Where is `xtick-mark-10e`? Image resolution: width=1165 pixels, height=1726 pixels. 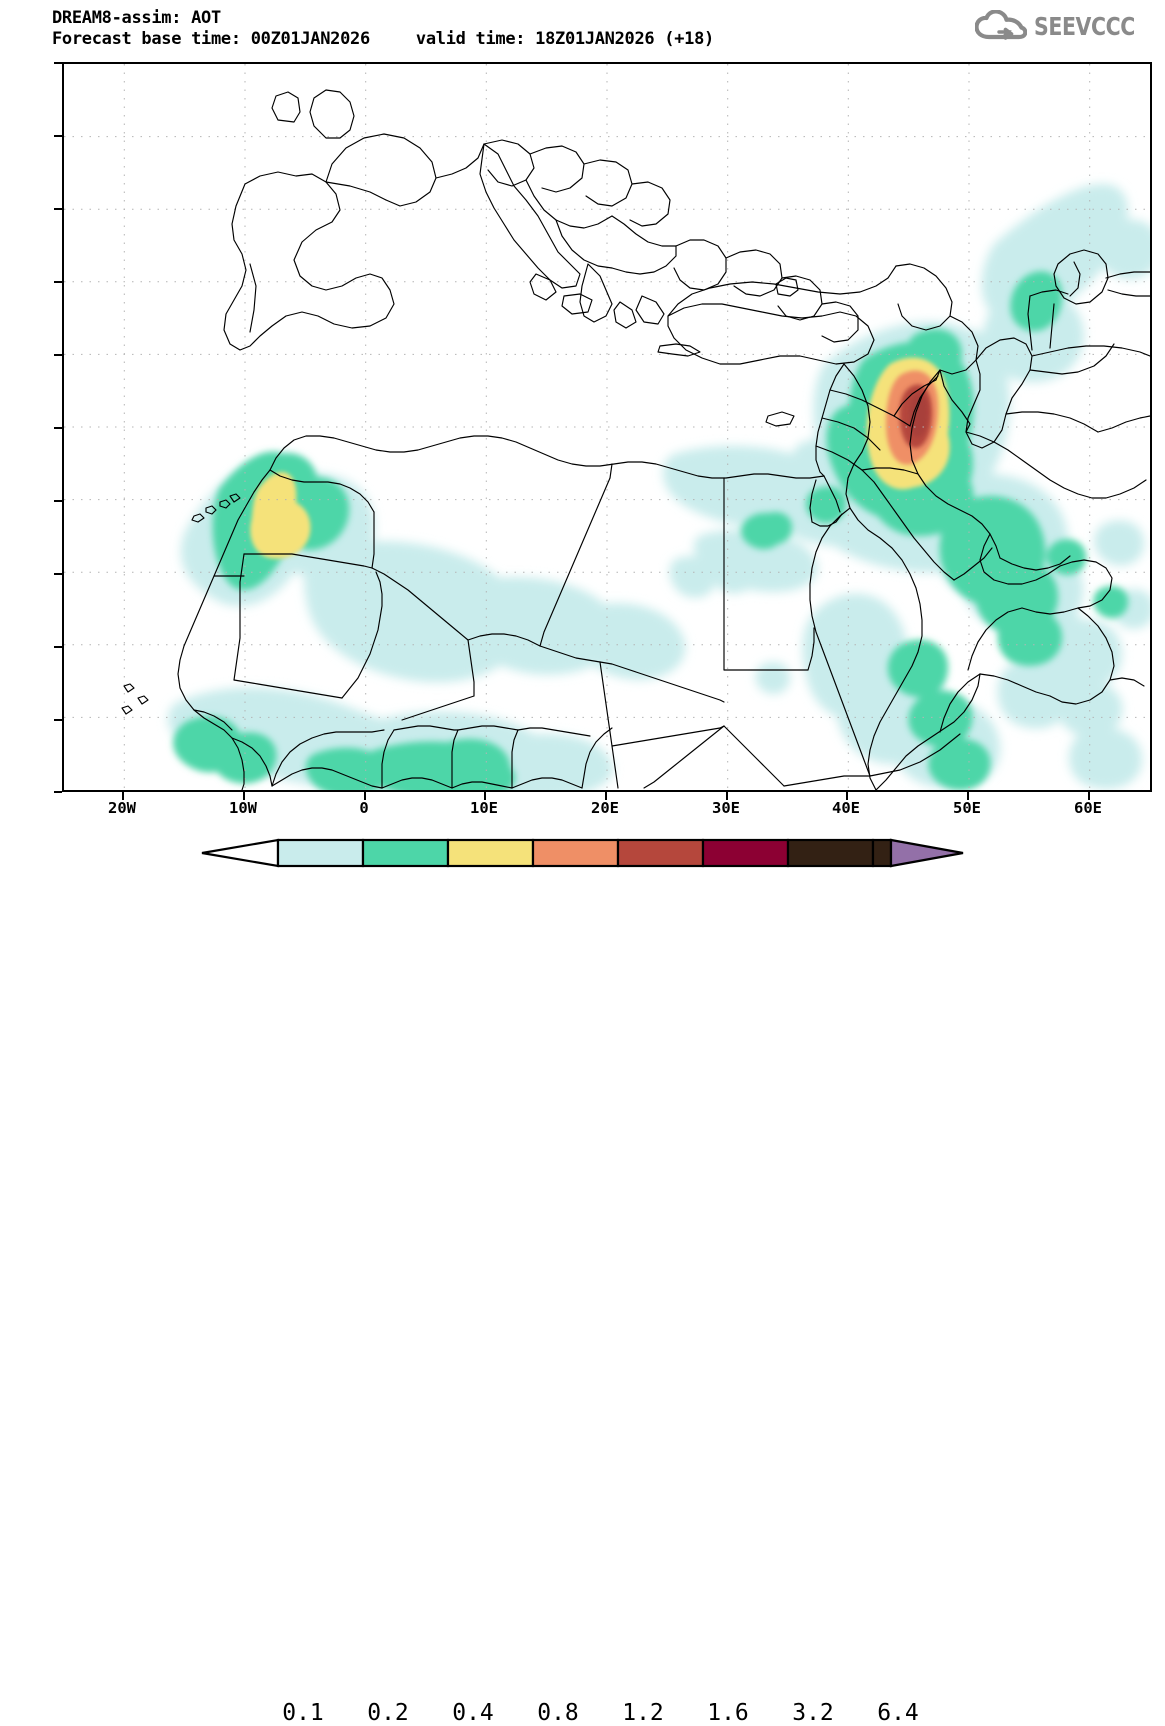
xtick-mark-10e is located at coordinates (485, 796).